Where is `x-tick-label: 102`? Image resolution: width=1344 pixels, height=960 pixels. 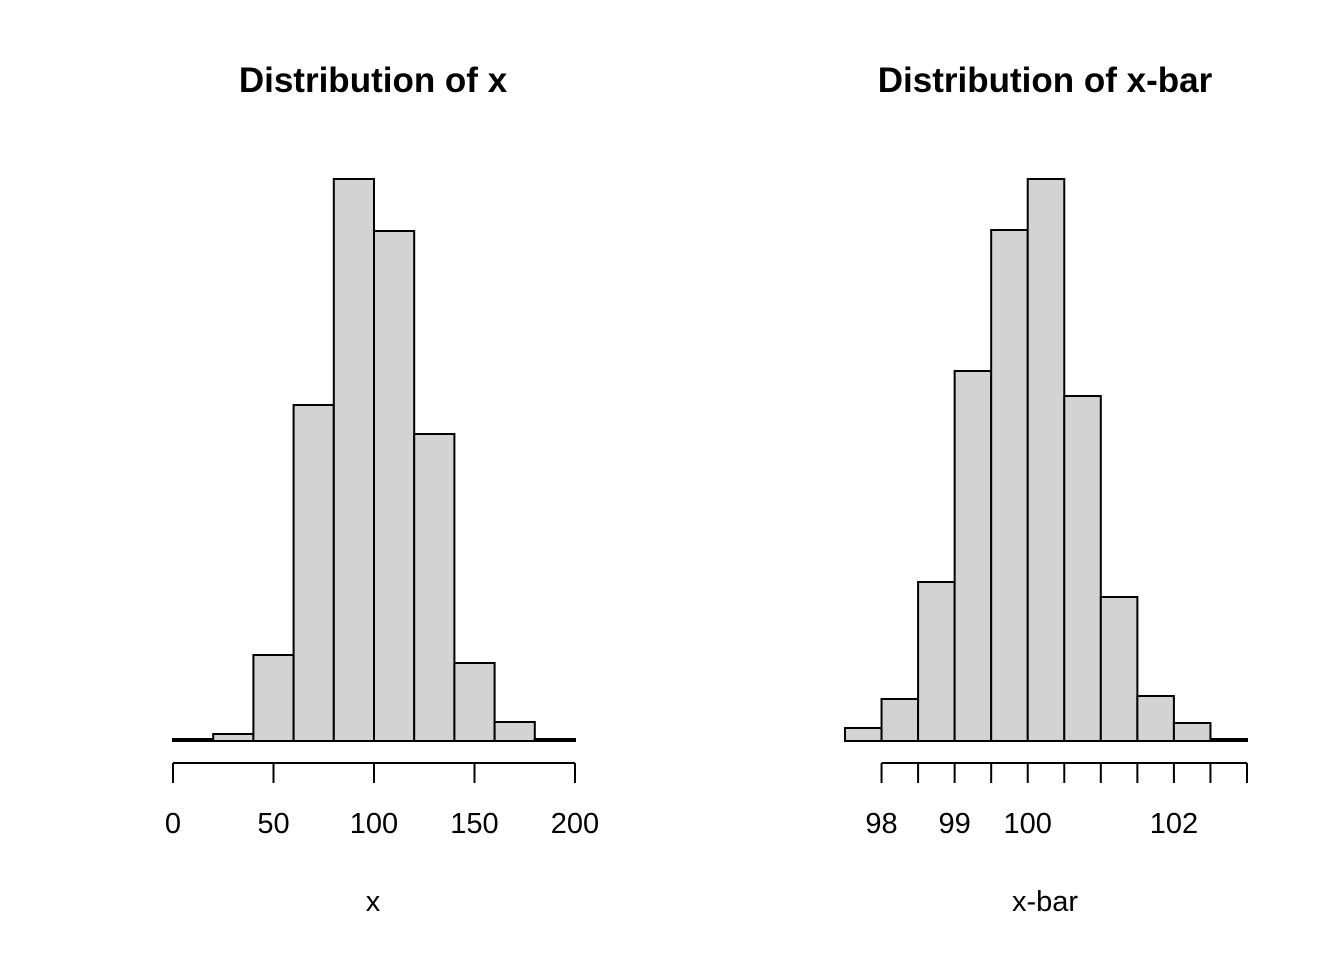
x-tick-label: 102 is located at coordinates (1174, 824).